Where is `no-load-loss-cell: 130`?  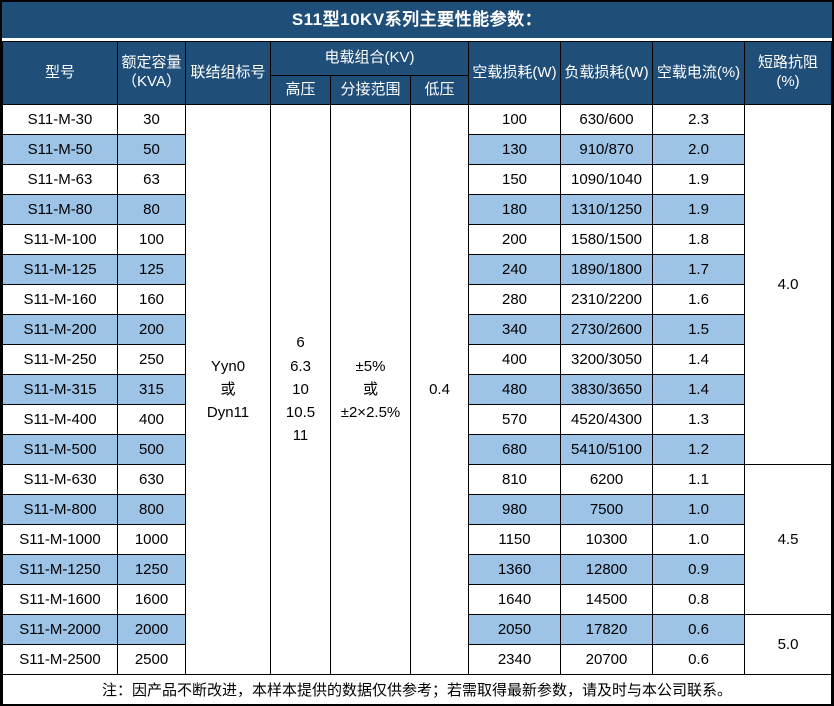 no-load-loss-cell: 130 is located at coordinates (514, 149).